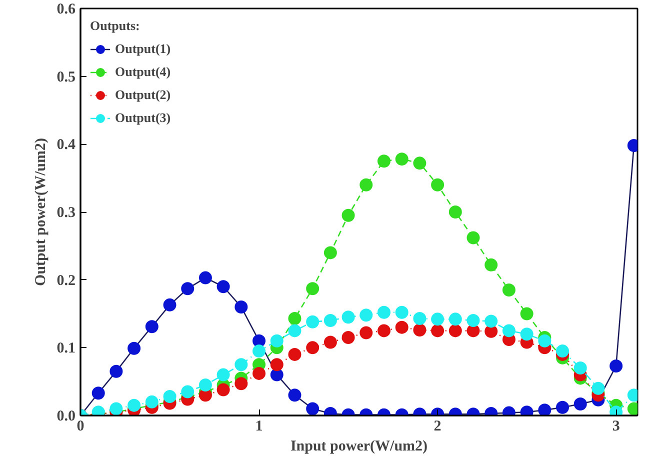  Describe the element at coordinates (80, 426) in the screenshot. I see `x-tick-label: 0` at that location.